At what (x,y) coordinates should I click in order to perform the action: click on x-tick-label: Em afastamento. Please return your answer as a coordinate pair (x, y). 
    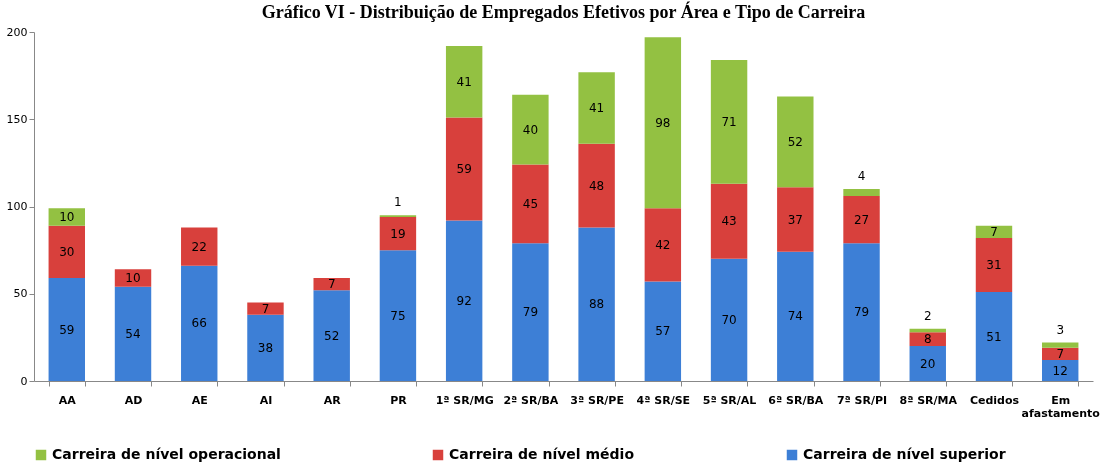
    Looking at the image, I should click on (1061, 406).